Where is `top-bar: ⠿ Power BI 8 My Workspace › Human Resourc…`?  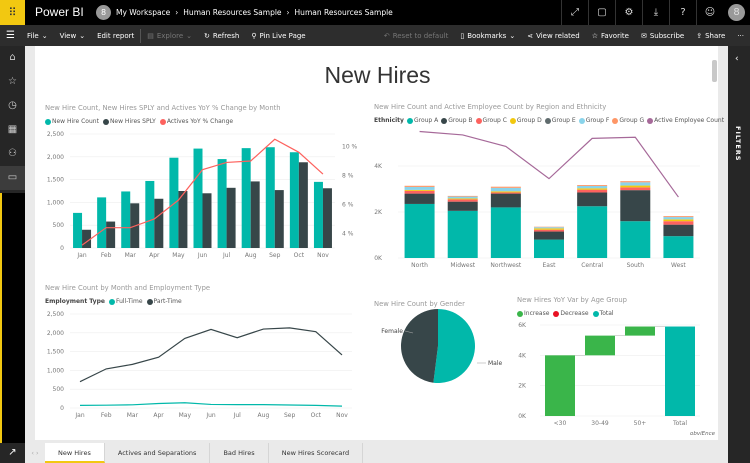
top-bar: ⠿ Power BI 8 My Workspace › Human Resourc… is located at coordinates (375, 12).